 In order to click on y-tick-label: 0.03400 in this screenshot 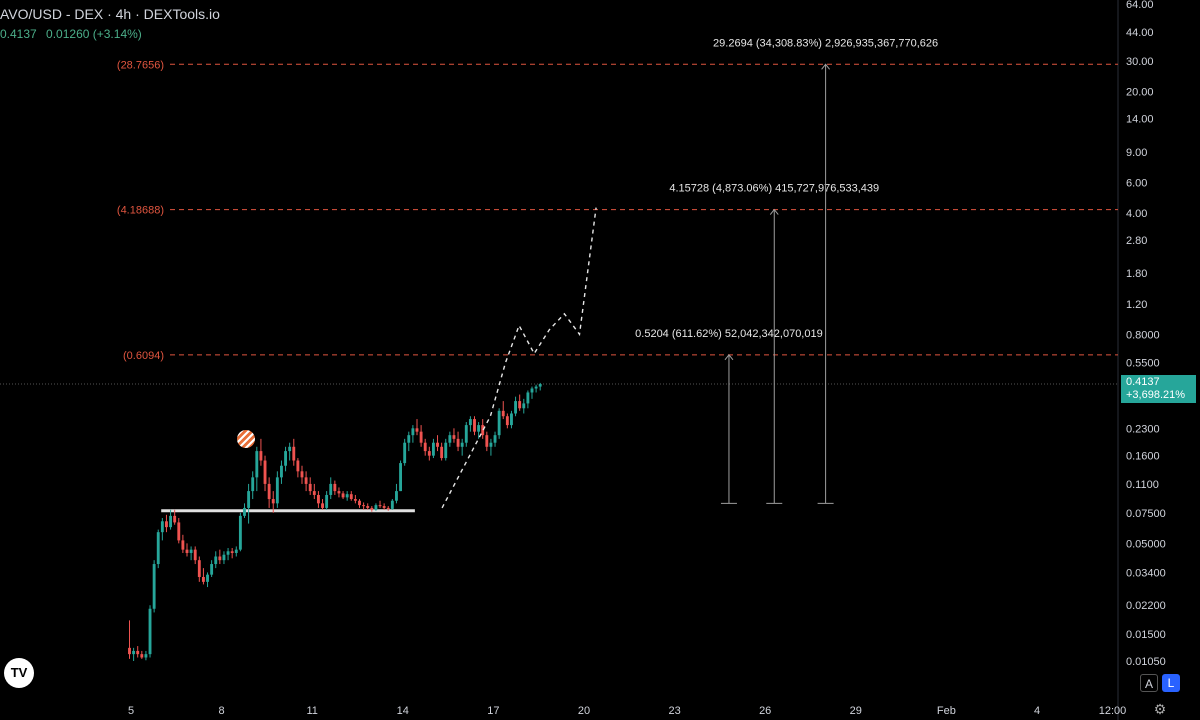, I will do `click(1146, 573)`.